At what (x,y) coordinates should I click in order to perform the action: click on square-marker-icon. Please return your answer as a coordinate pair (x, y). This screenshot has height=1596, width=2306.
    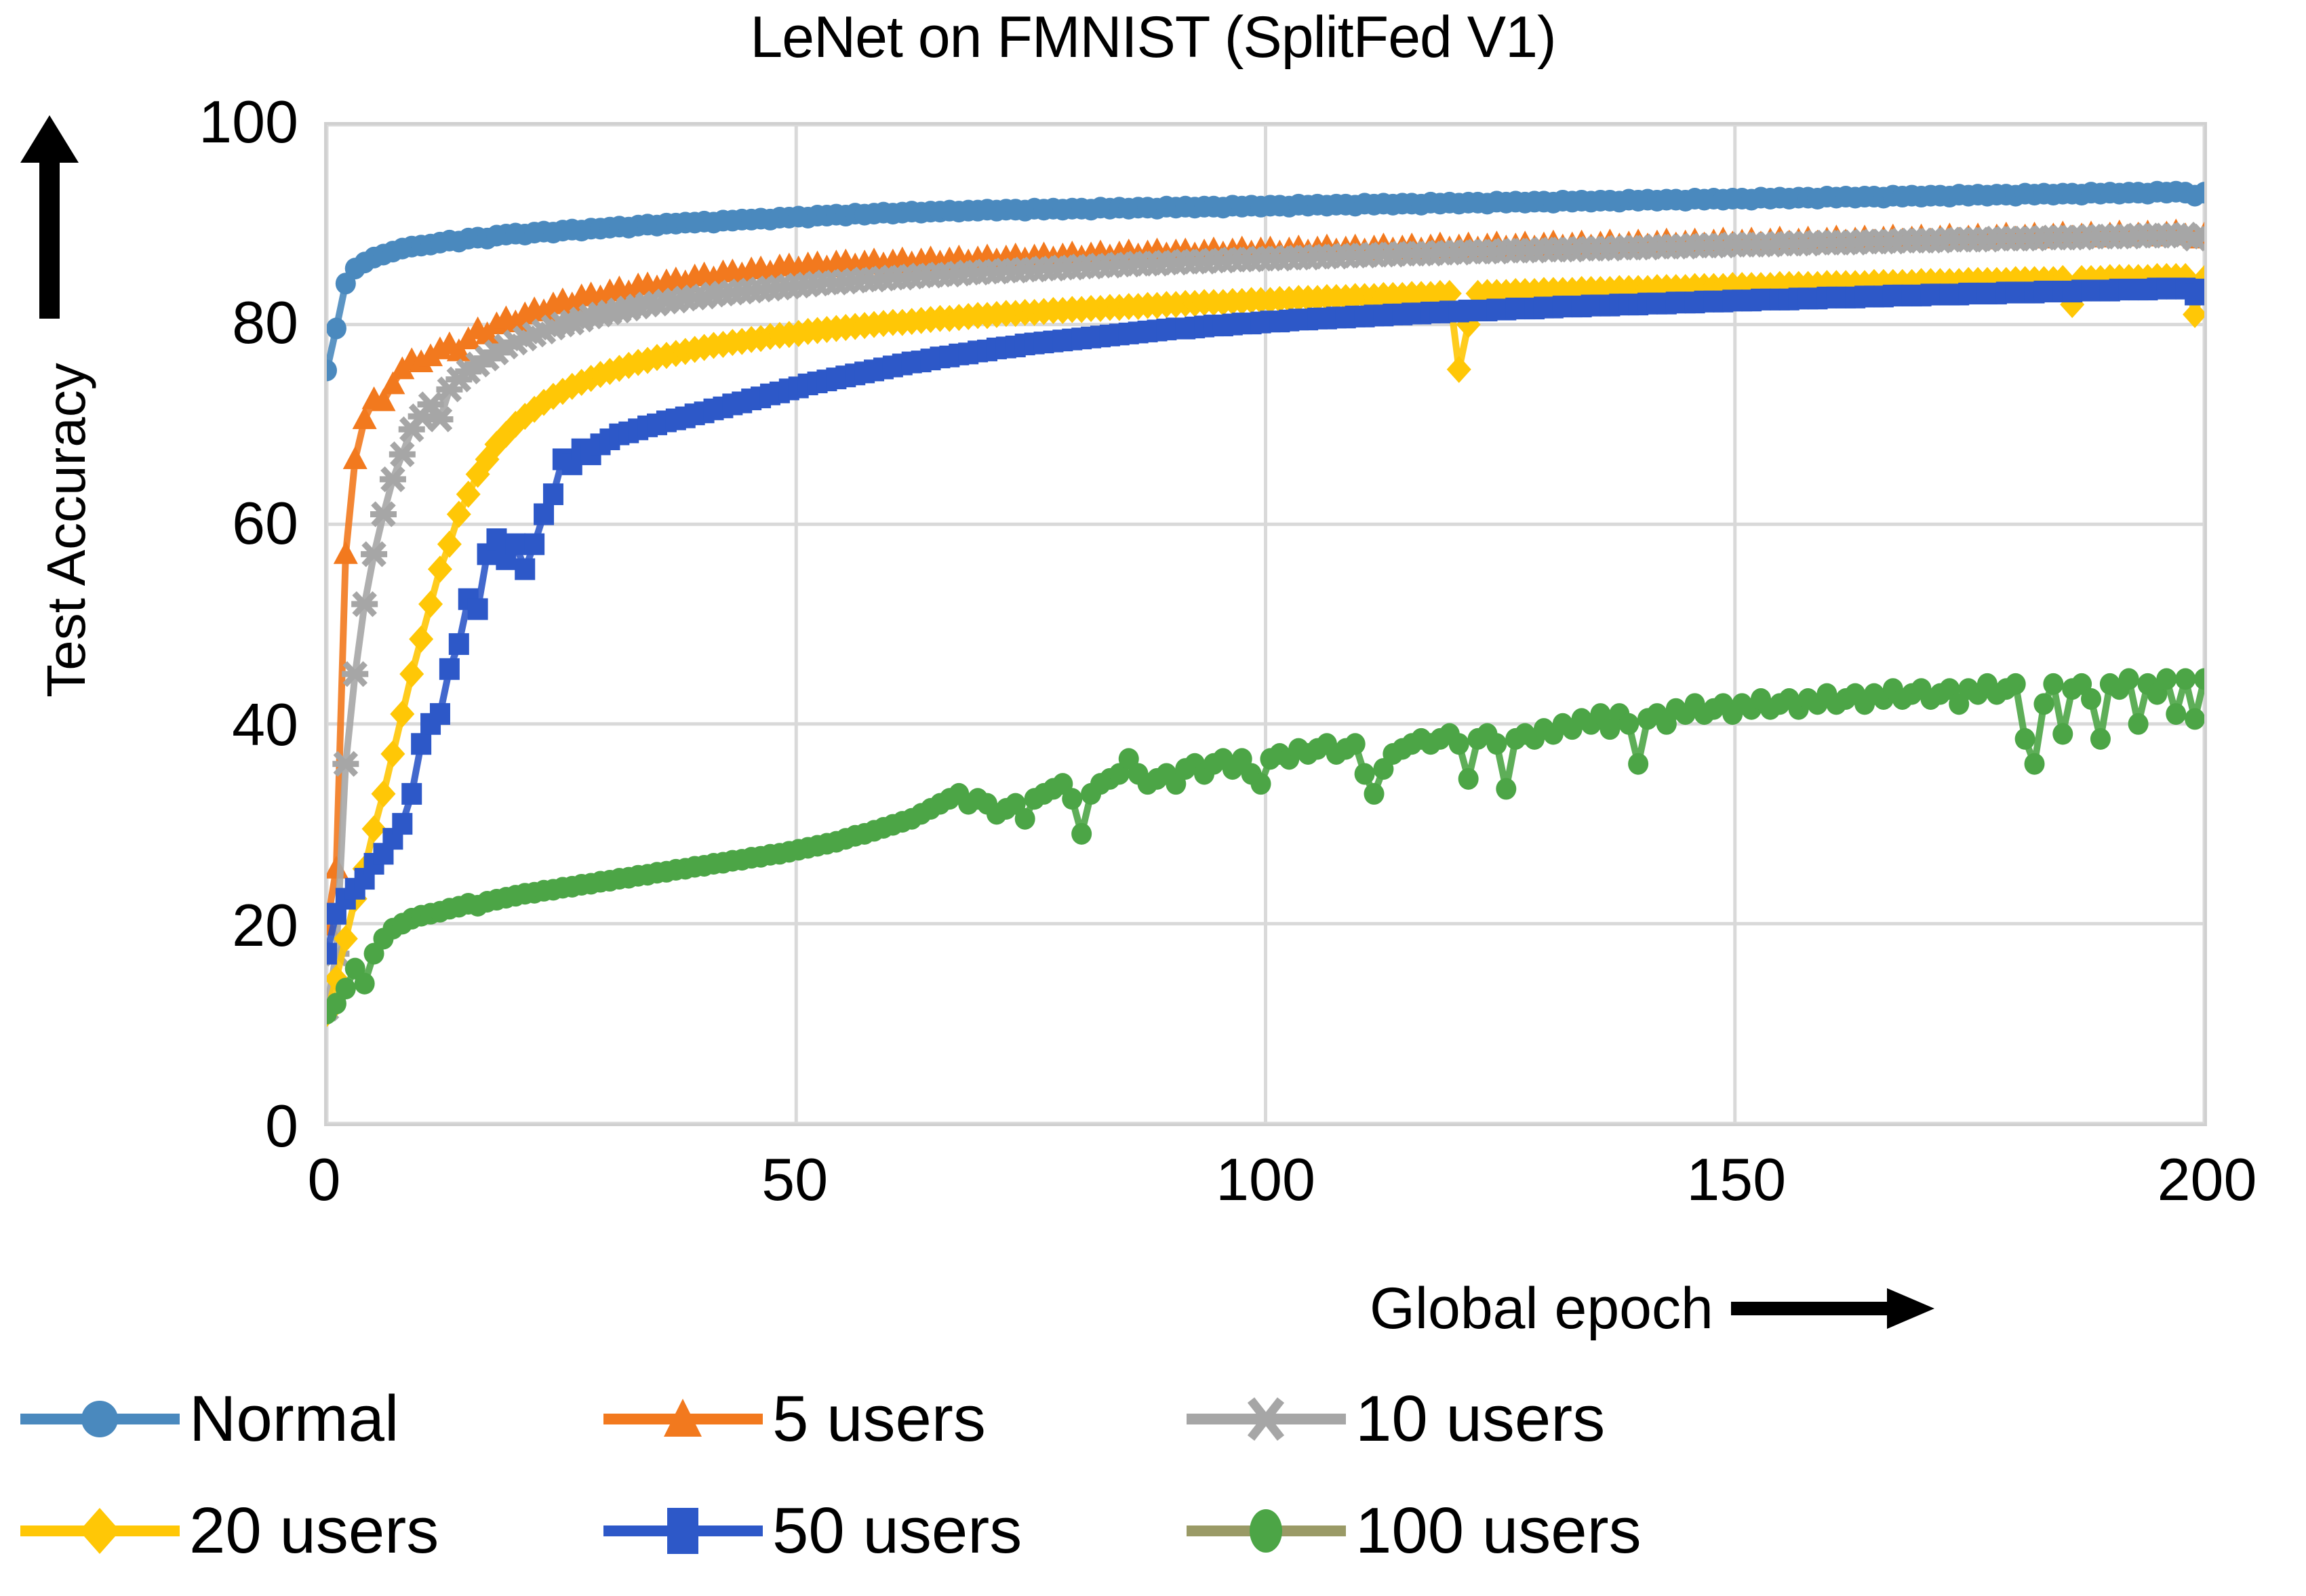
    Looking at the image, I should click on (683, 1530).